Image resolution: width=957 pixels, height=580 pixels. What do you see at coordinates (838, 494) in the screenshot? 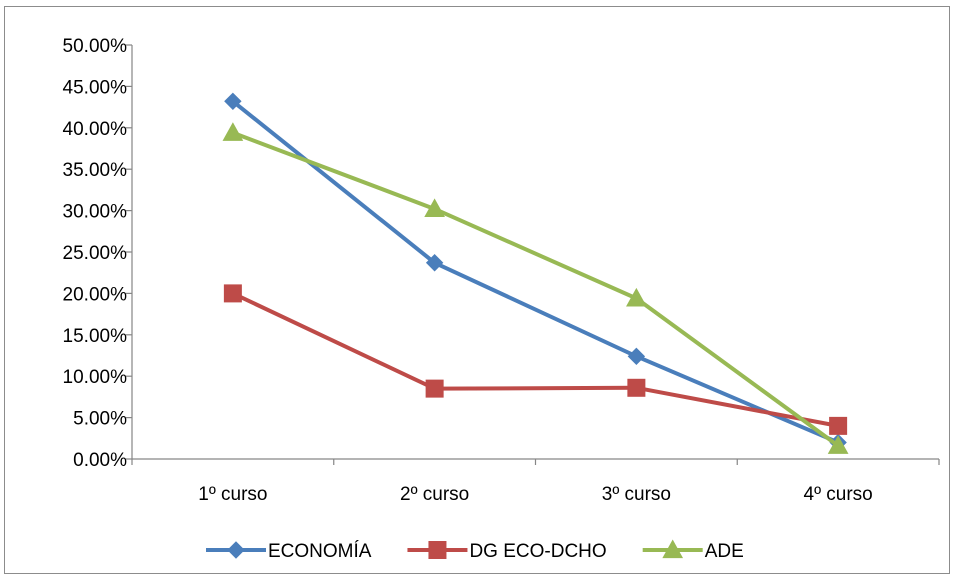
I see `x-tick-label: 4º curso` at bounding box center [838, 494].